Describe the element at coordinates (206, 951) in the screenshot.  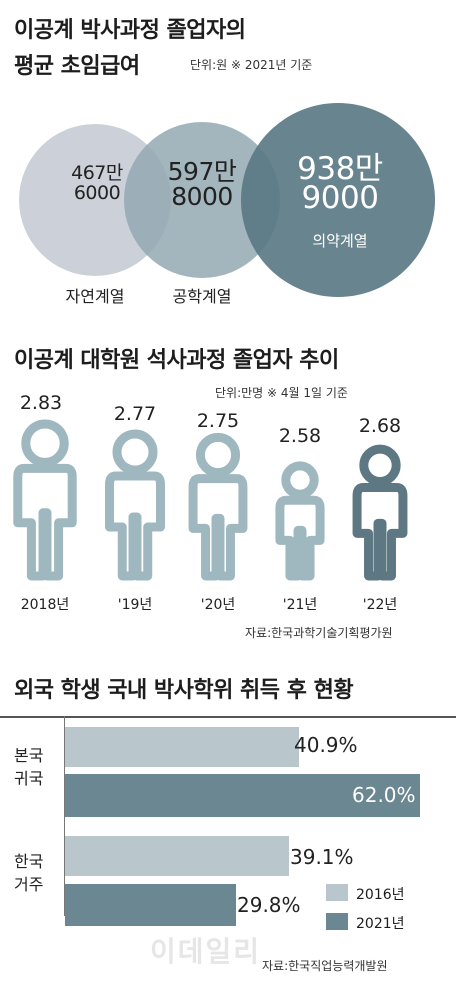
I see `watermark-logo: 이데일리` at that location.